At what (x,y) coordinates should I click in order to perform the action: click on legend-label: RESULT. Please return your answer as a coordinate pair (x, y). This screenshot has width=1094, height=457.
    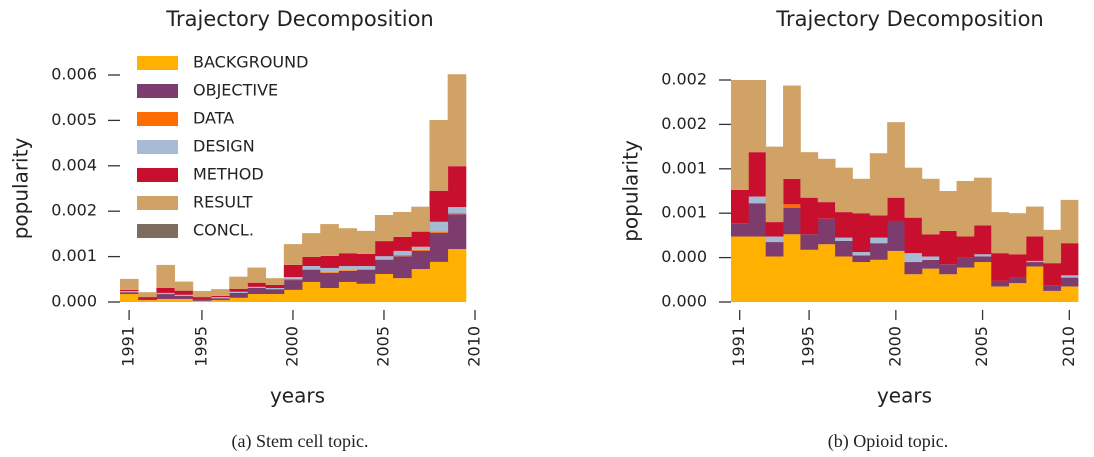
    Looking at the image, I should click on (223, 202).